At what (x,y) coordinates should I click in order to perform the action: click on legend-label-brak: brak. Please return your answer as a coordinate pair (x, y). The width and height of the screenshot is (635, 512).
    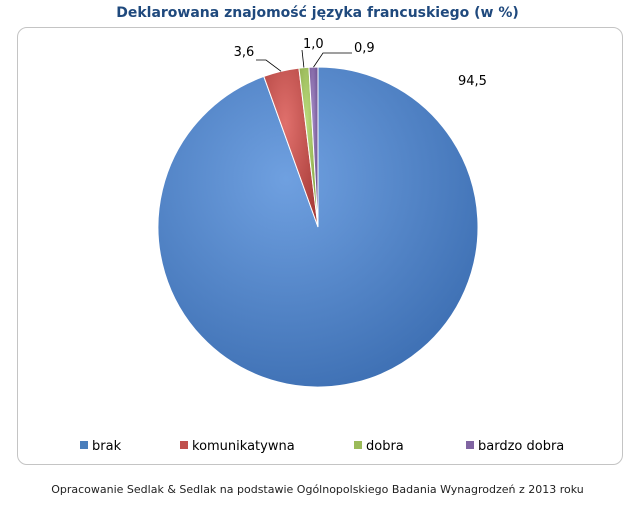
    Looking at the image, I should click on (107, 446).